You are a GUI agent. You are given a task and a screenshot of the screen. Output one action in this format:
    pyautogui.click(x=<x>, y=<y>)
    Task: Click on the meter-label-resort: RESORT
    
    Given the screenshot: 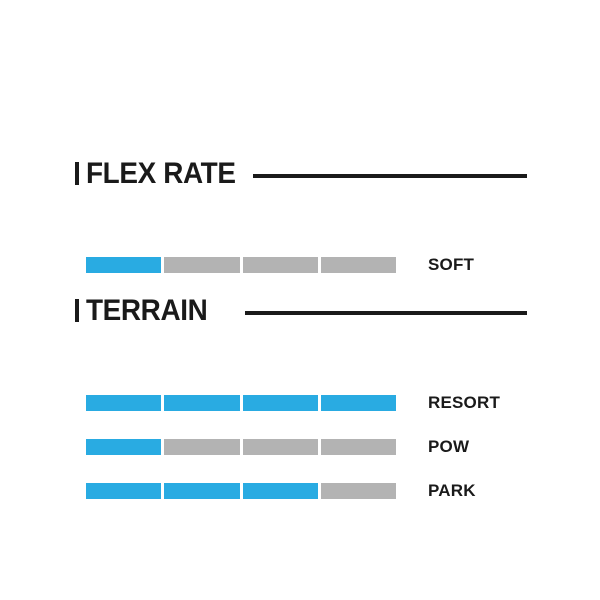 What is the action you would take?
    pyautogui.click(x=464, y=402)
    